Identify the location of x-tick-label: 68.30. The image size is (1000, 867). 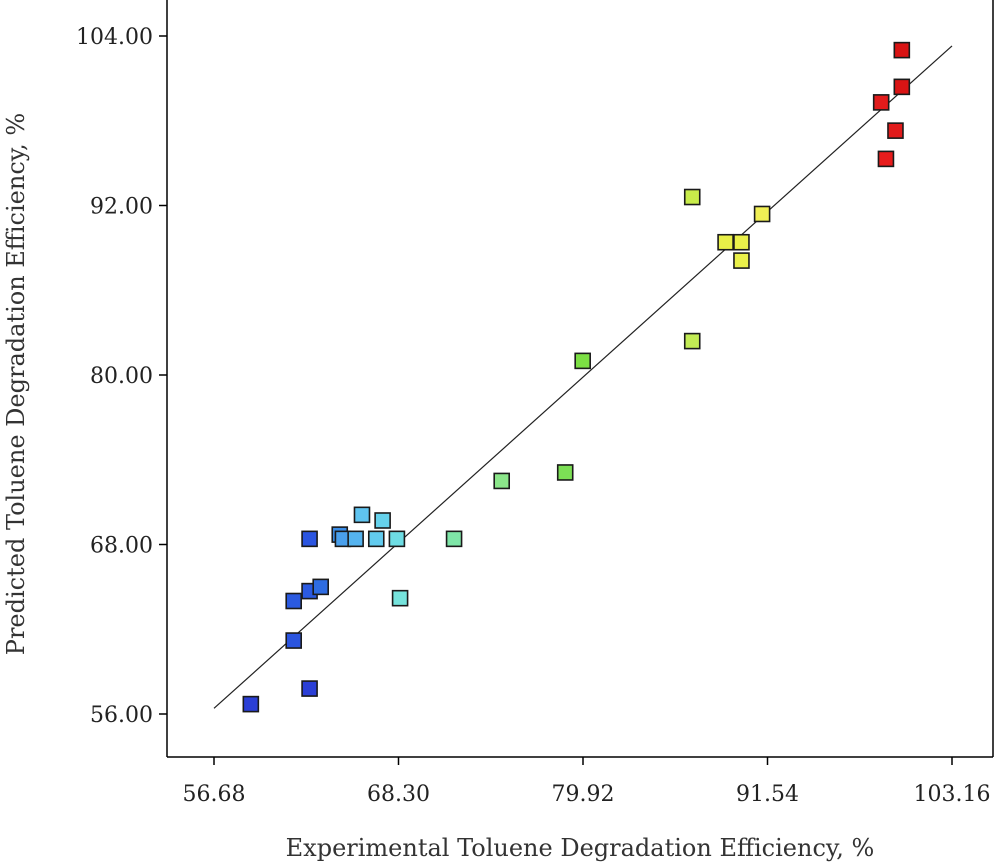
(398, 794).